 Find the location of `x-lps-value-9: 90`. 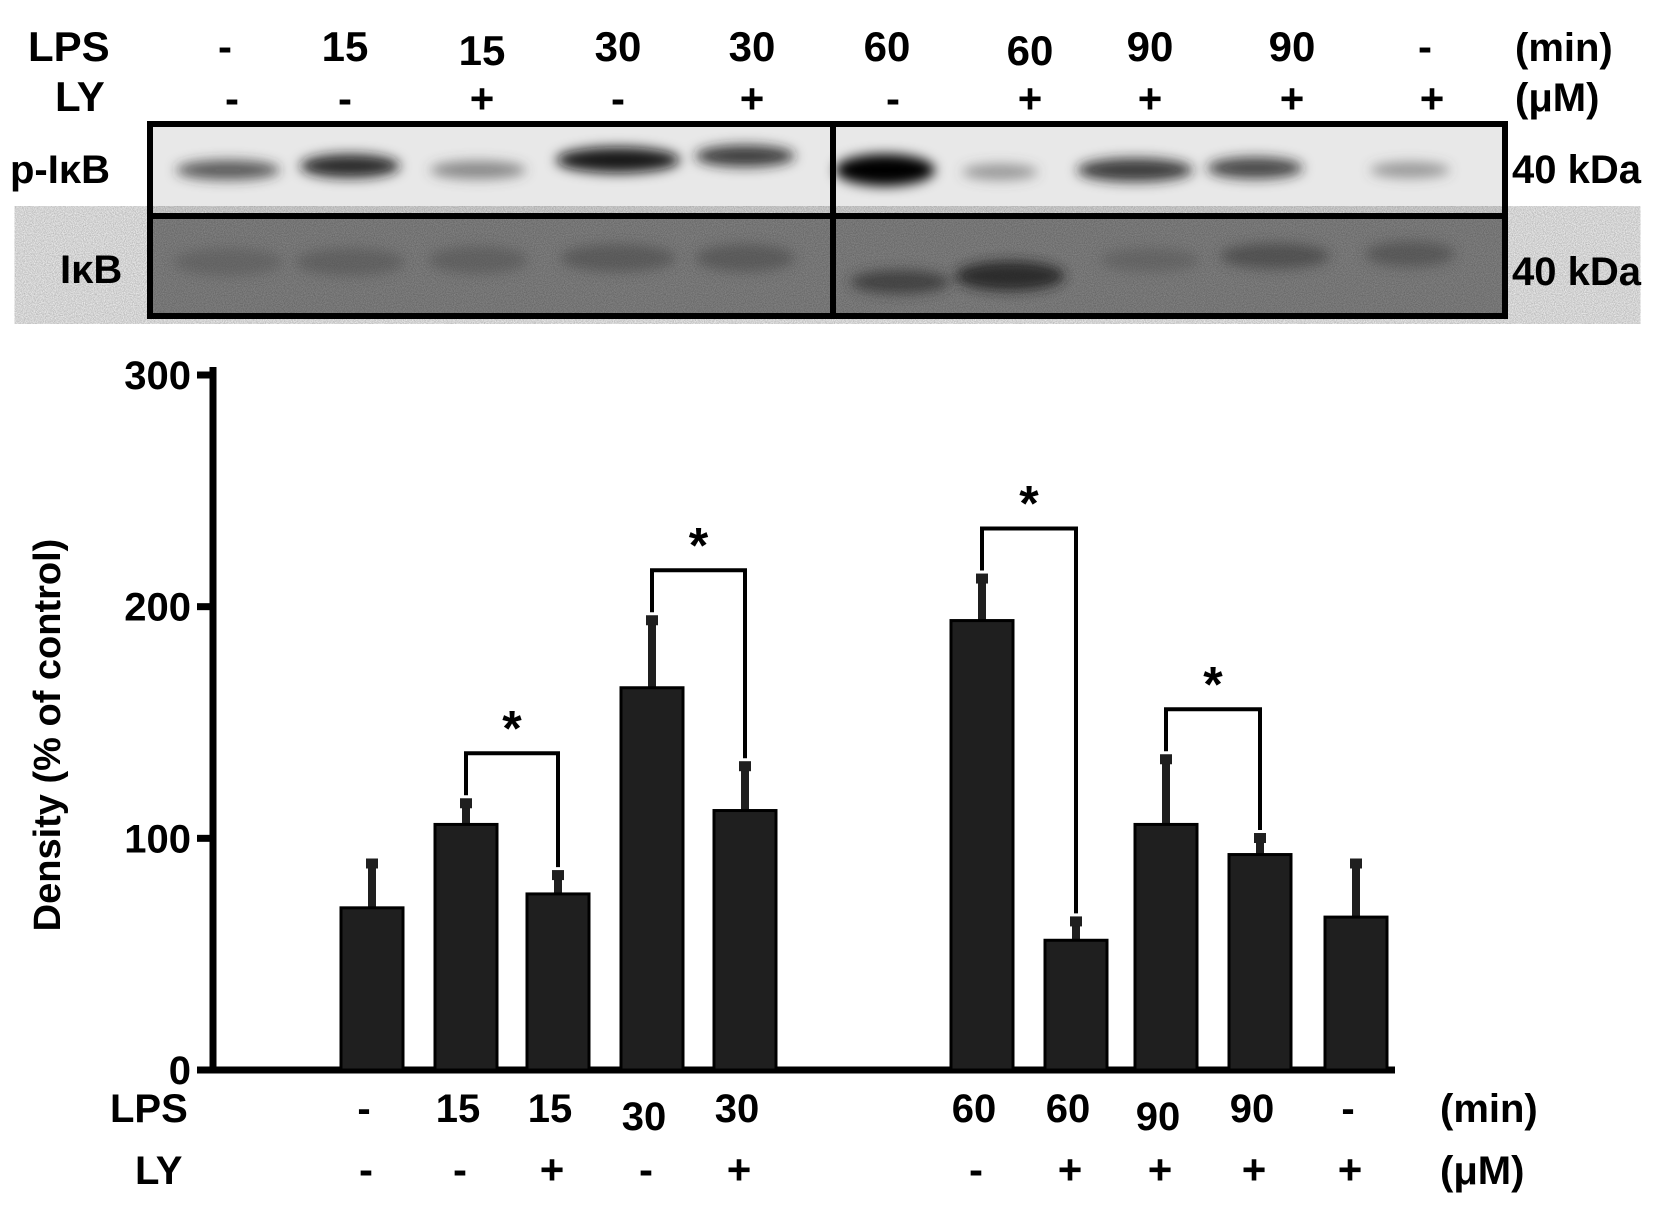

x-lps-value-9: 90 is located at coordinates (1252, 1109).